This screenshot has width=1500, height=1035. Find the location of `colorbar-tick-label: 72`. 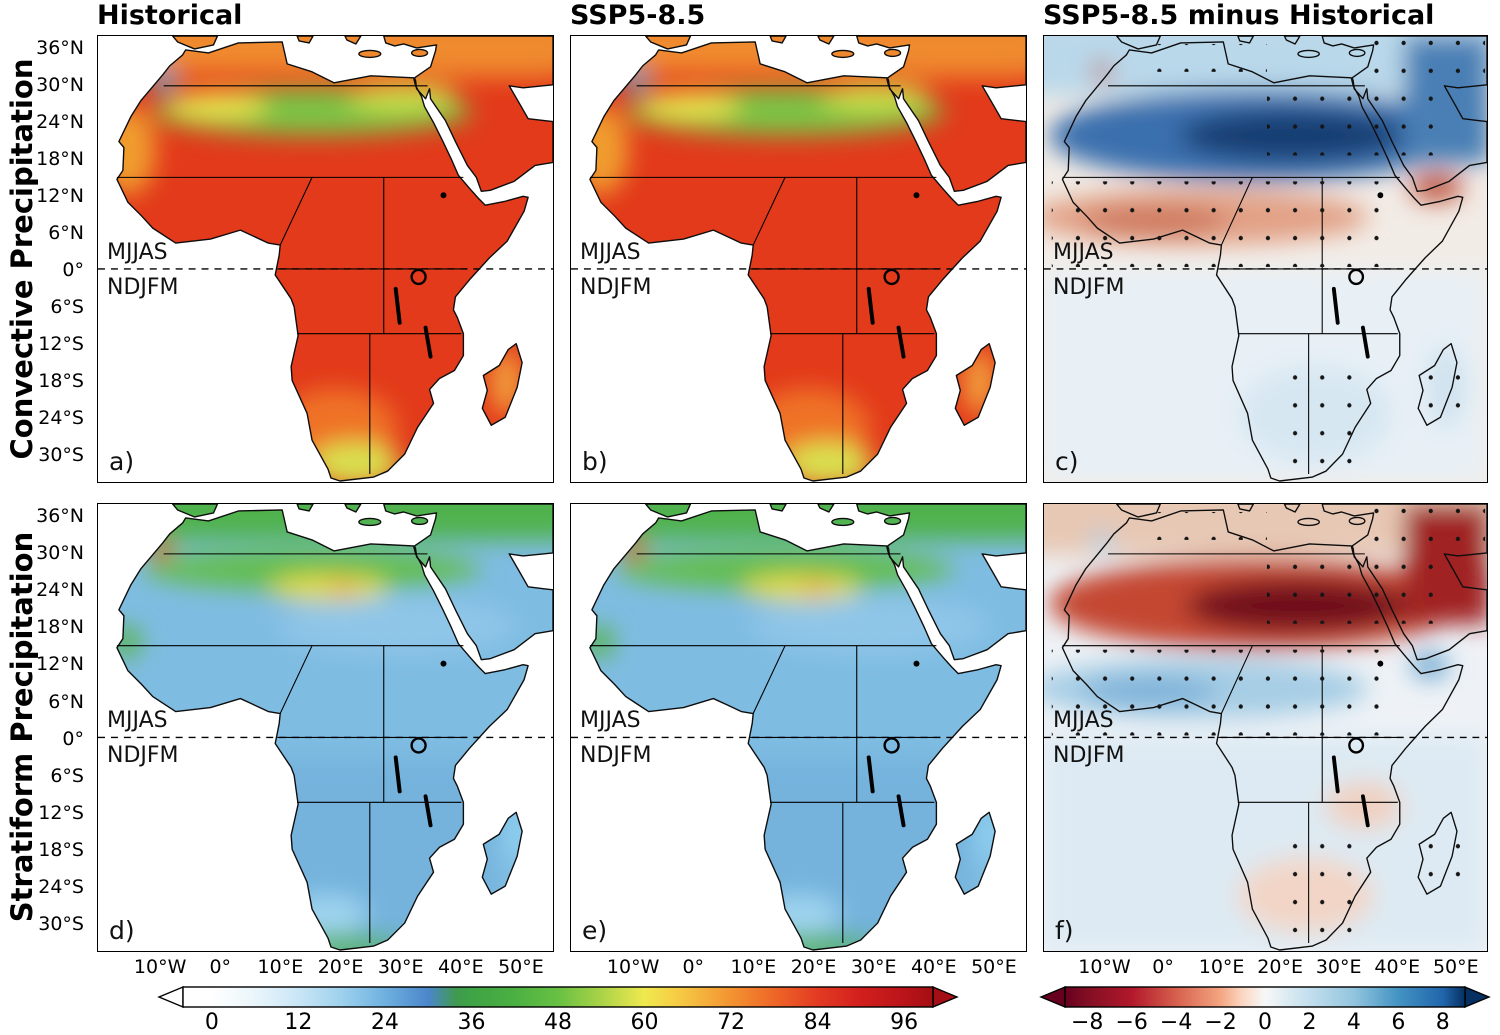

colorbar-tick-label: 72 is located at coordinates (731, 1022).